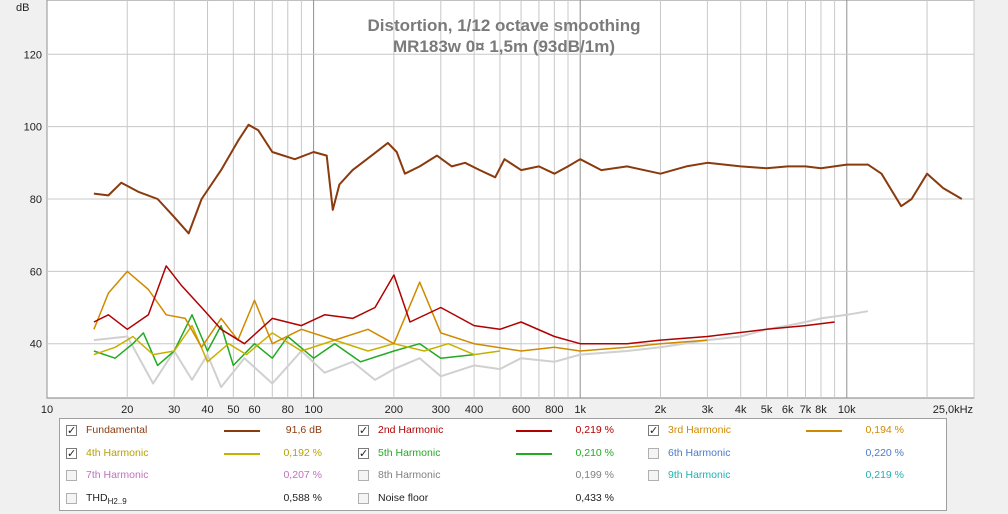  Describe the element at coordinates (806, 410) in the screenshot. I see `x-tick-label: 7k` at that location.